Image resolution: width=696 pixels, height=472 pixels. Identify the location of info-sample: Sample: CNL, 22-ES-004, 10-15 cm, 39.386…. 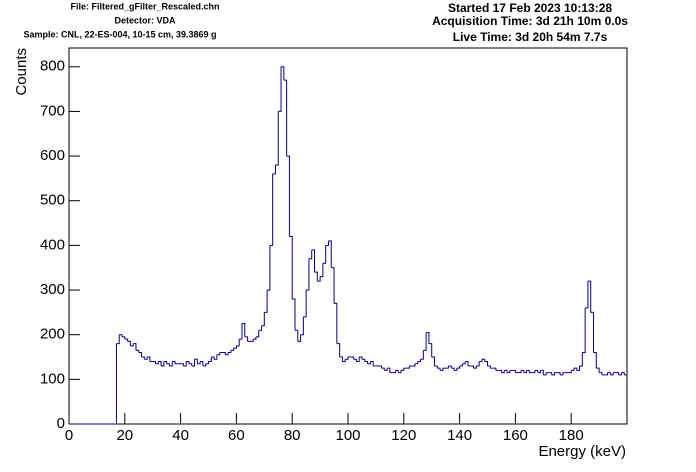
(119, 34).